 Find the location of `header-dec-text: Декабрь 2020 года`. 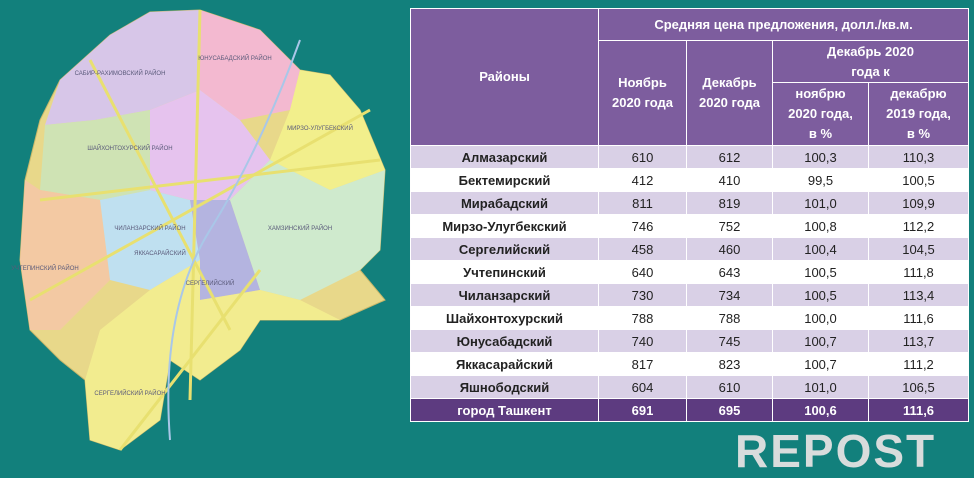

header-dec-text: Декабрь 2020 года is located at coordinates (729, 92).